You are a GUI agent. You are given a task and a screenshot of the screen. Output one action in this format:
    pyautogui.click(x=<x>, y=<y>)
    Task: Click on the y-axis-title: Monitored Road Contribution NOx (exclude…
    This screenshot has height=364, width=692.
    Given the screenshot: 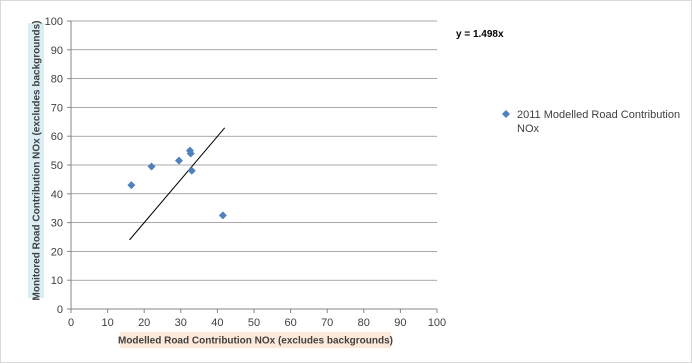 What is the action you would take?
    pyautogui.click(x=37, y=160)
    